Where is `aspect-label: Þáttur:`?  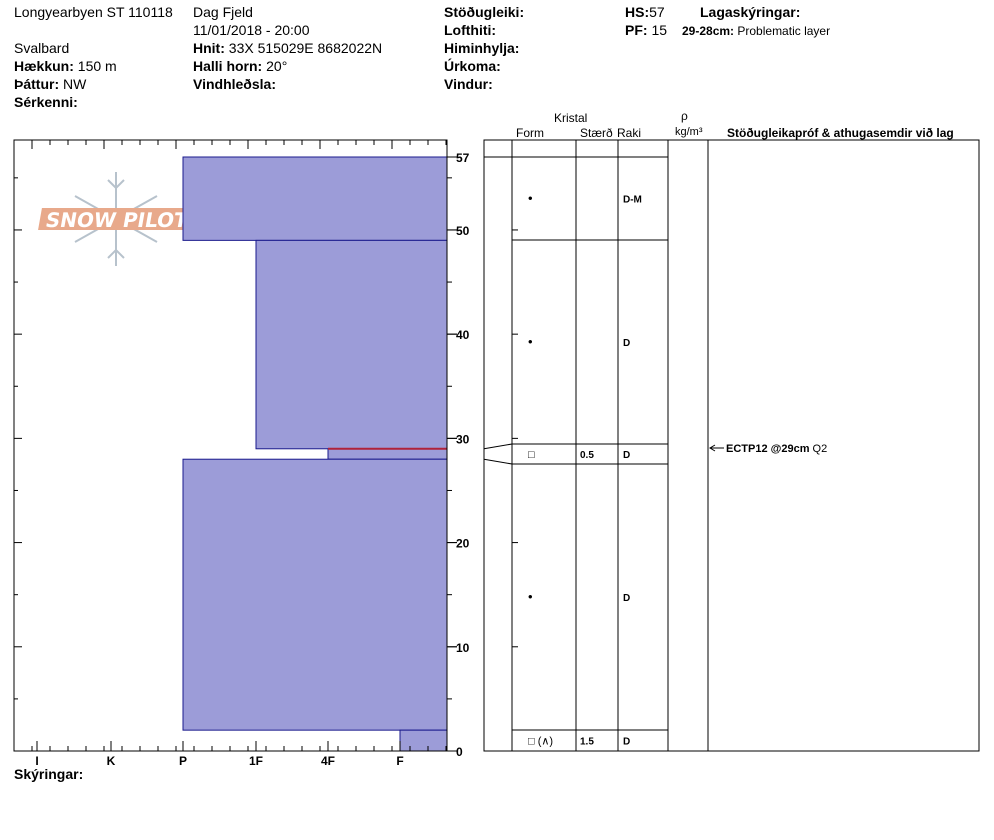
aspect-label: Þáttur: is located at coordinates (37, 84).